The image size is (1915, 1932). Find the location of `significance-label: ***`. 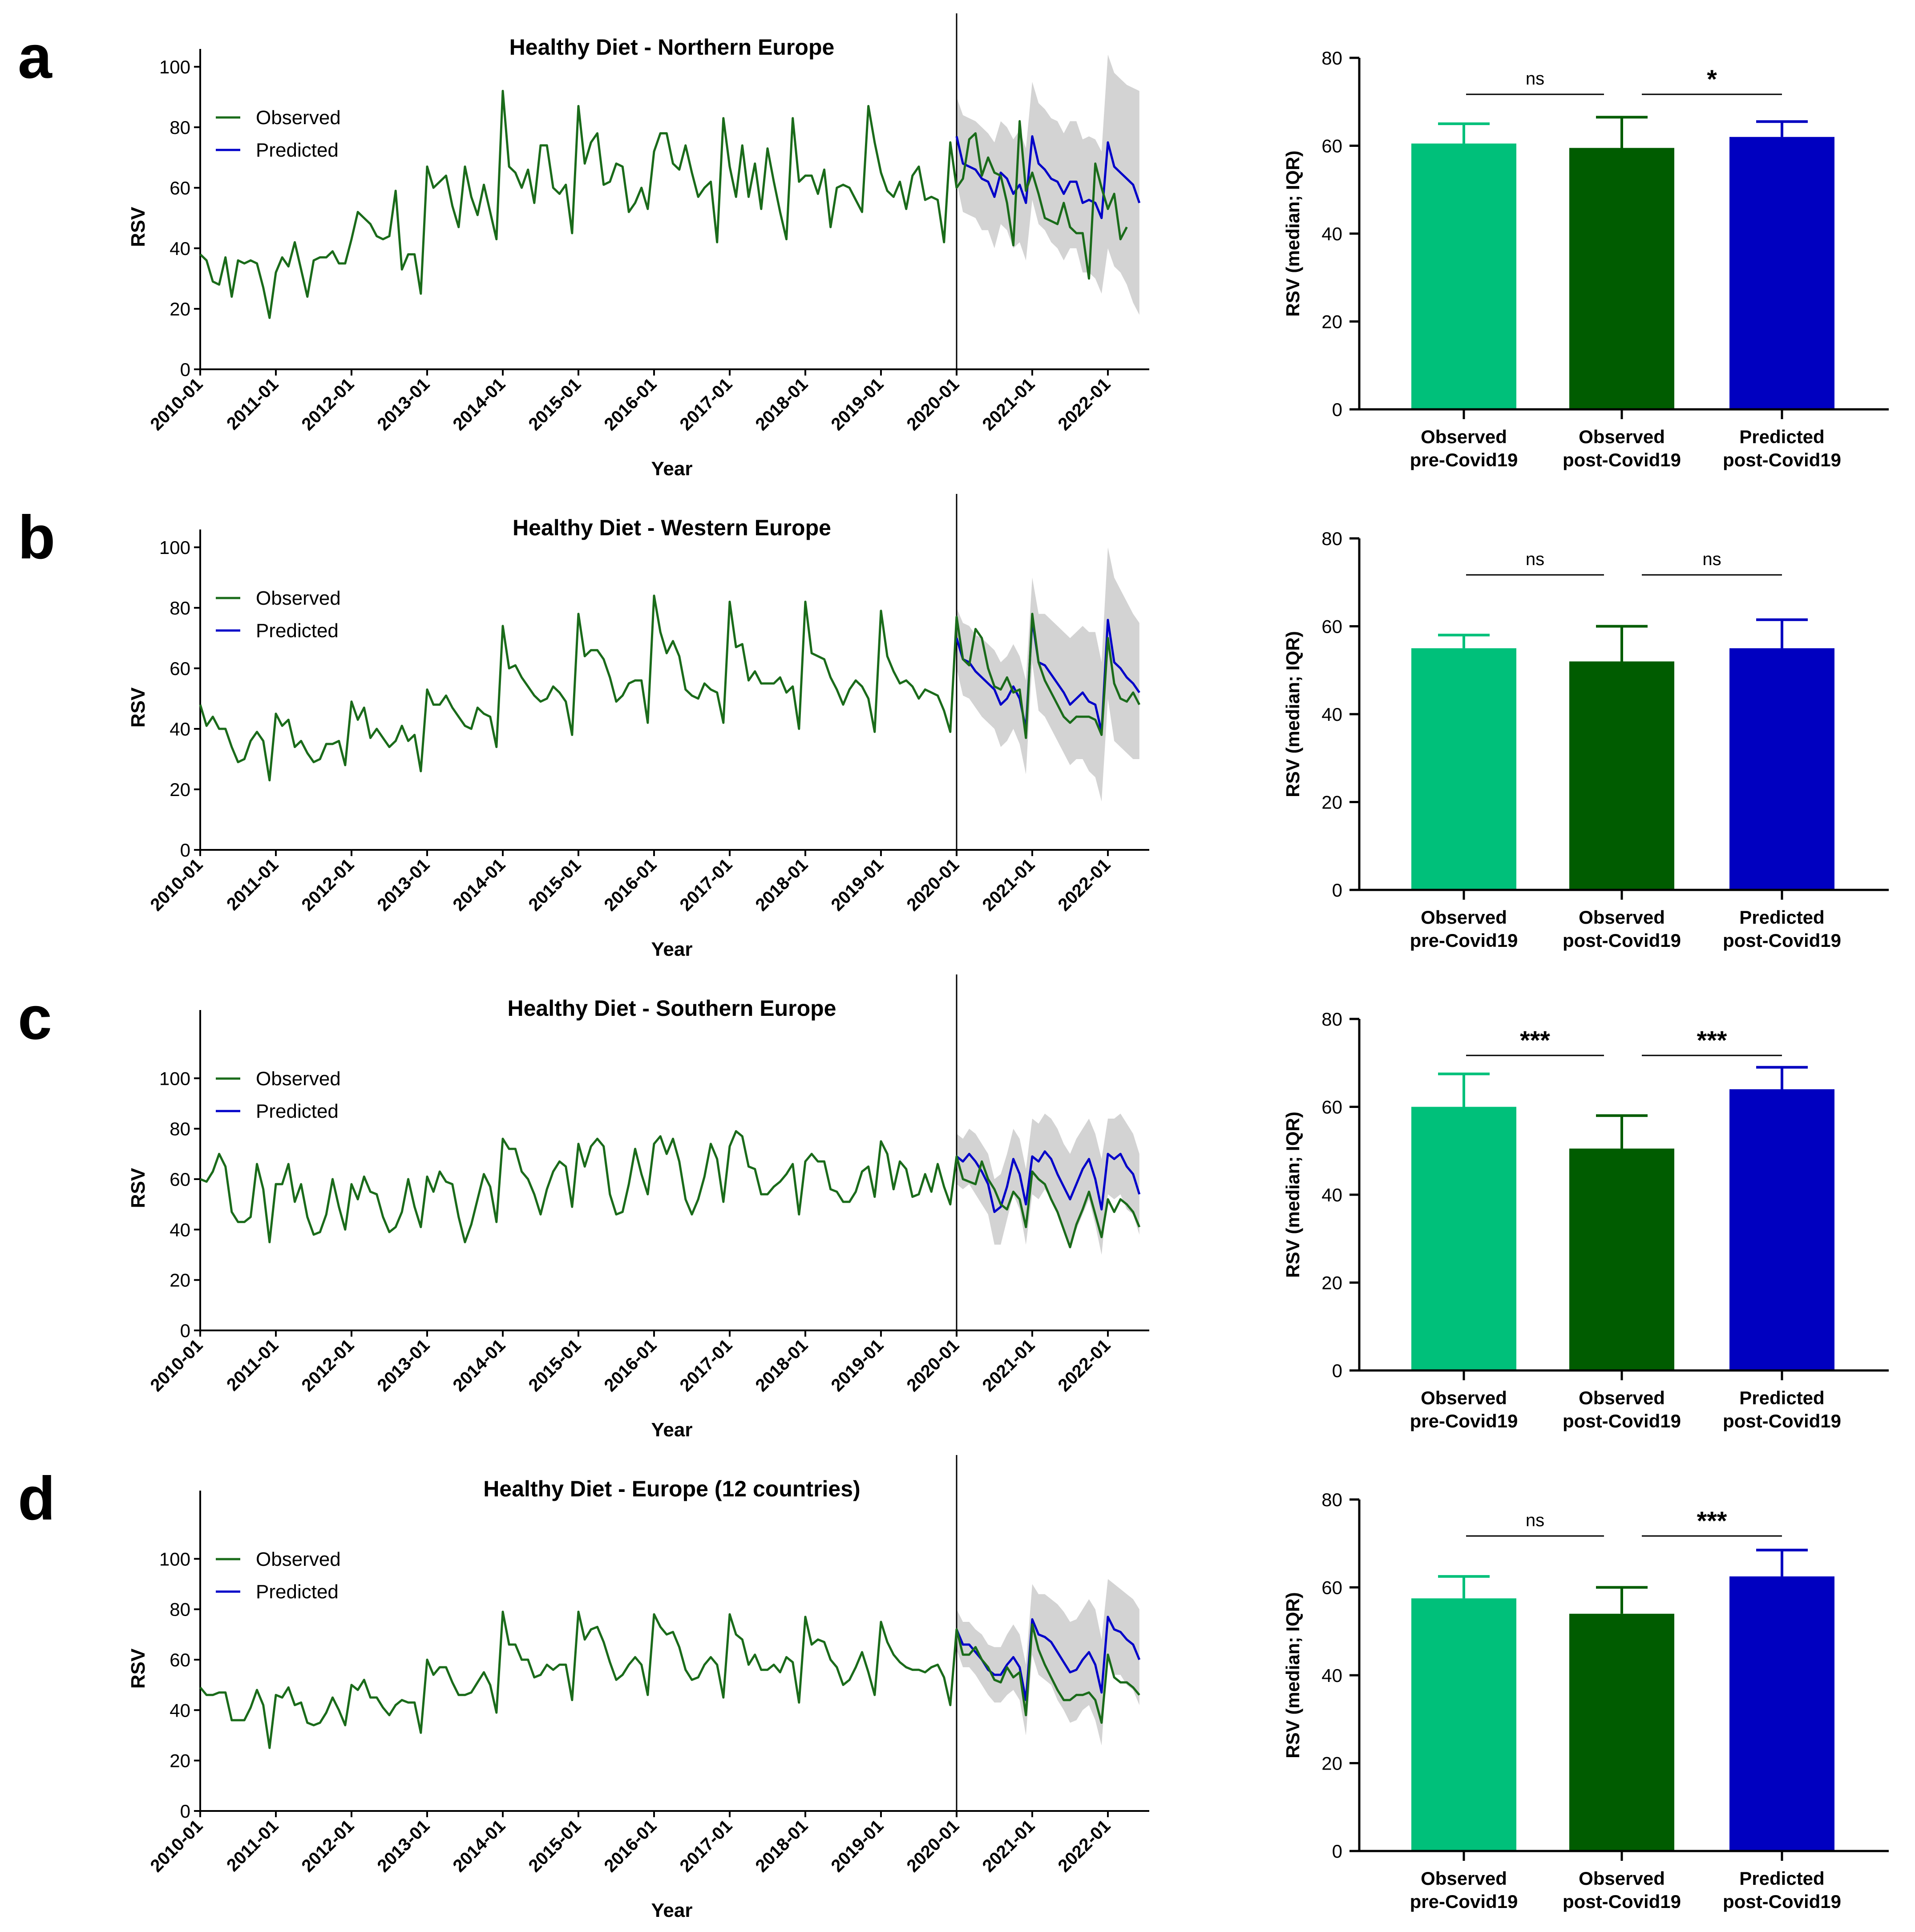

significance-label: *** is located at coordinates (1712, 1521).